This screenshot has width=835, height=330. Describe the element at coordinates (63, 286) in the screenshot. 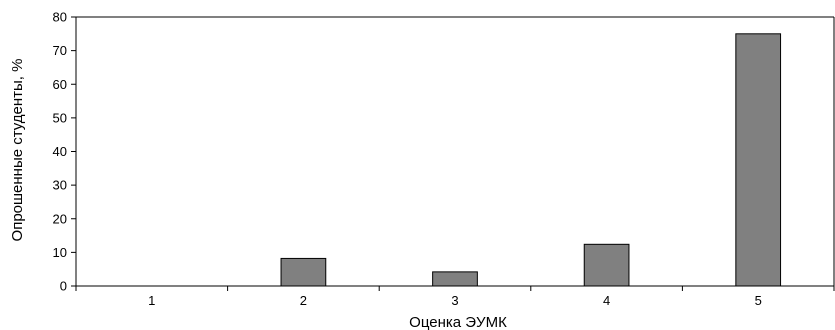

I see `y-tick-label: 0` at that location.